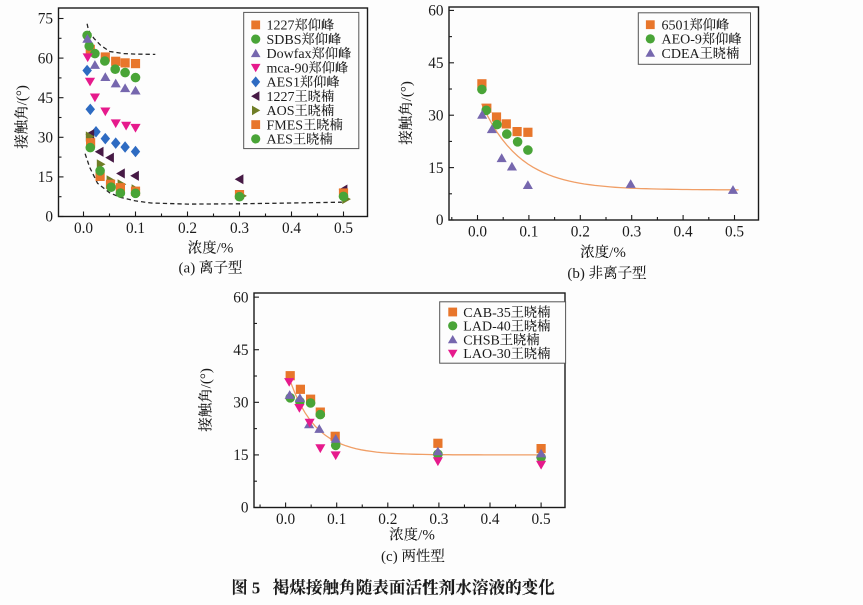  Describe the element at coordinates (289, 54) in the screenshot. I see `svg-text: Dowfax` at that location.